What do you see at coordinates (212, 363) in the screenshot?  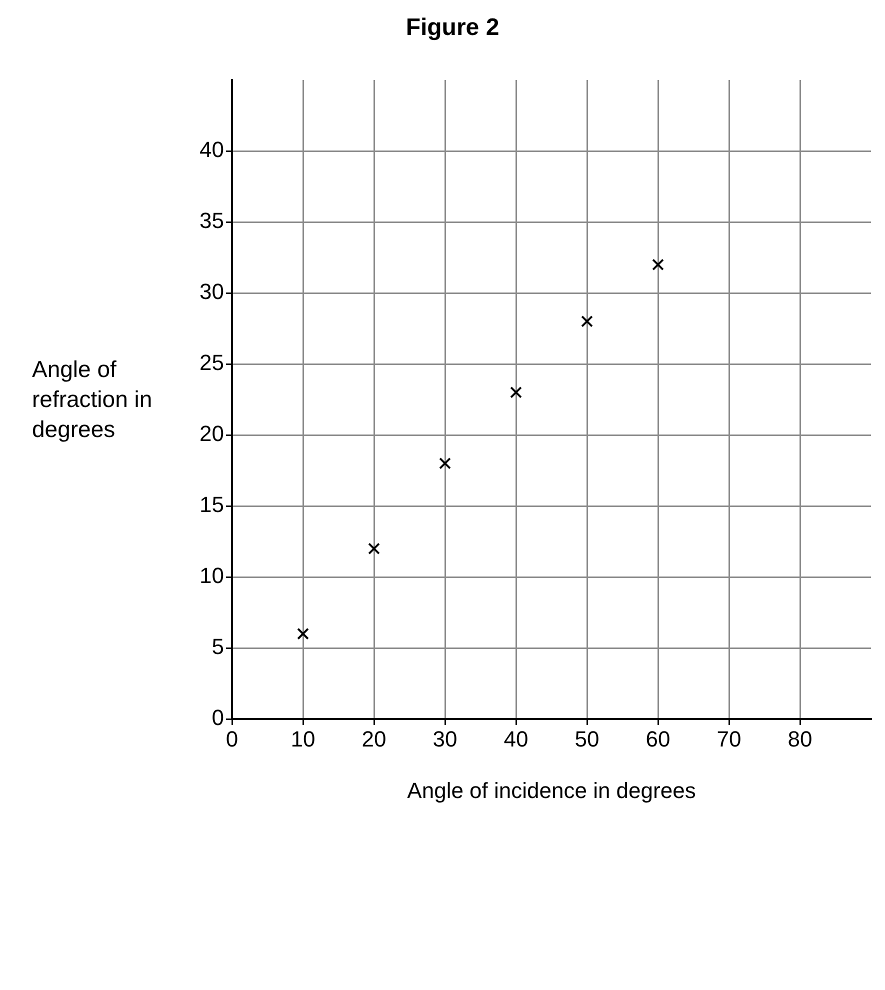 I see `y-tick-label: 25` at bounding box center [212, 363].